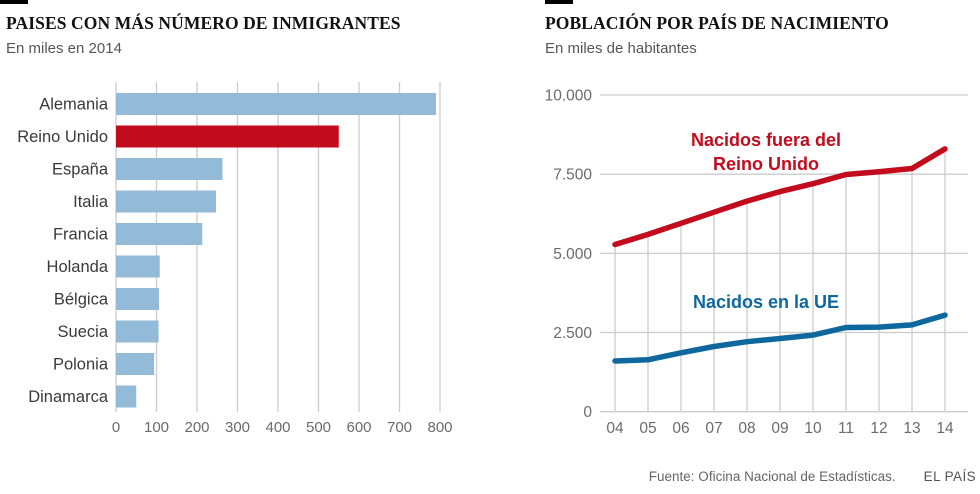  What do you see at coordinates (572, 175) in the screenshot?
I see `y-tick-label-7500: 7.500` at bounding box center [572, 175].